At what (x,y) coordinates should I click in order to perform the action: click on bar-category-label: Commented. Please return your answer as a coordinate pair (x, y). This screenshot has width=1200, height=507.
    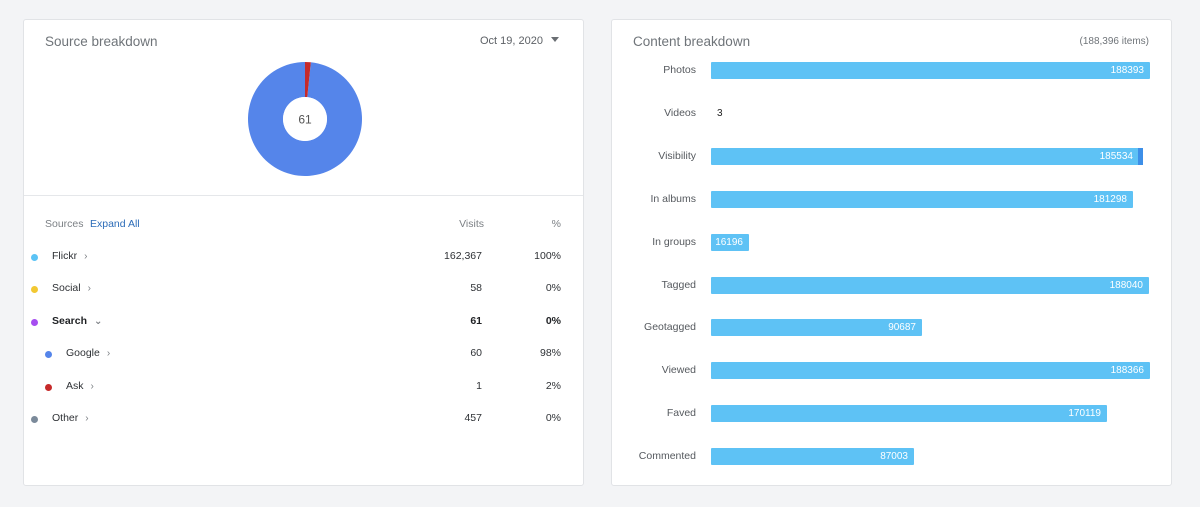
    Looking at the image, I should click on (667, 456).